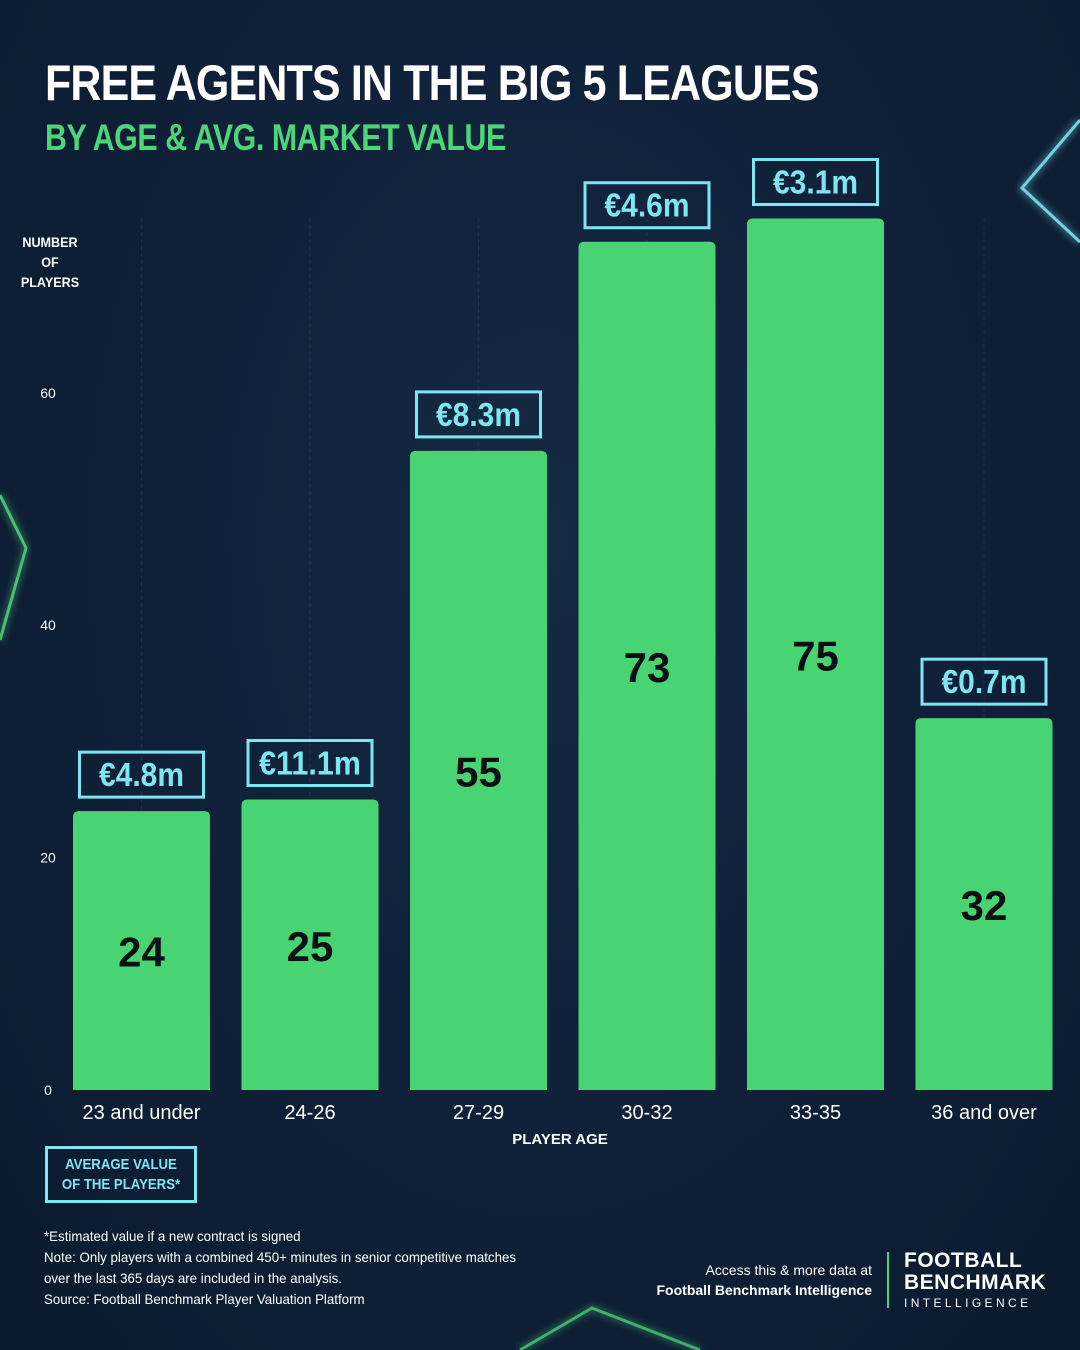 This screenshot has width=1080, height=1350. Describe the element at coordinates (121, 1184) in the screenshot. I see `legend-line-2: OF THE PLAYERS*` at that location.